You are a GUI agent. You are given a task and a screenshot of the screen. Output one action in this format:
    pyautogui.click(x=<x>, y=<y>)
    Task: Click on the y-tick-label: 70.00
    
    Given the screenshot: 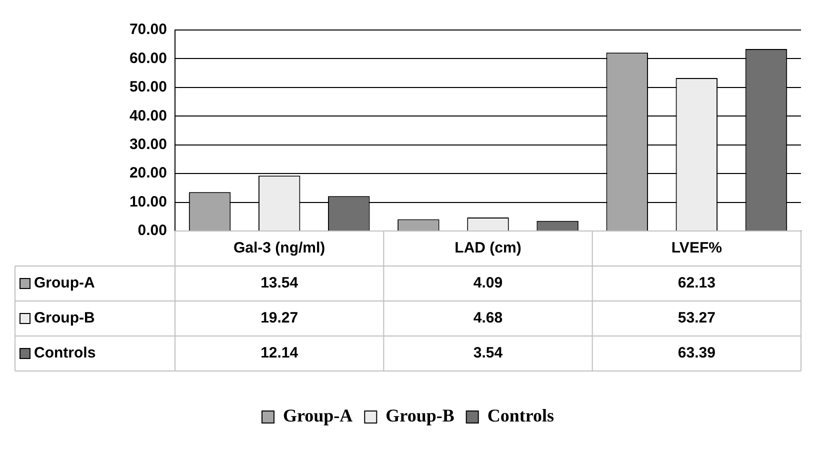 What is the action you would take?
    pyautogui.click(x=148, y=29)
    